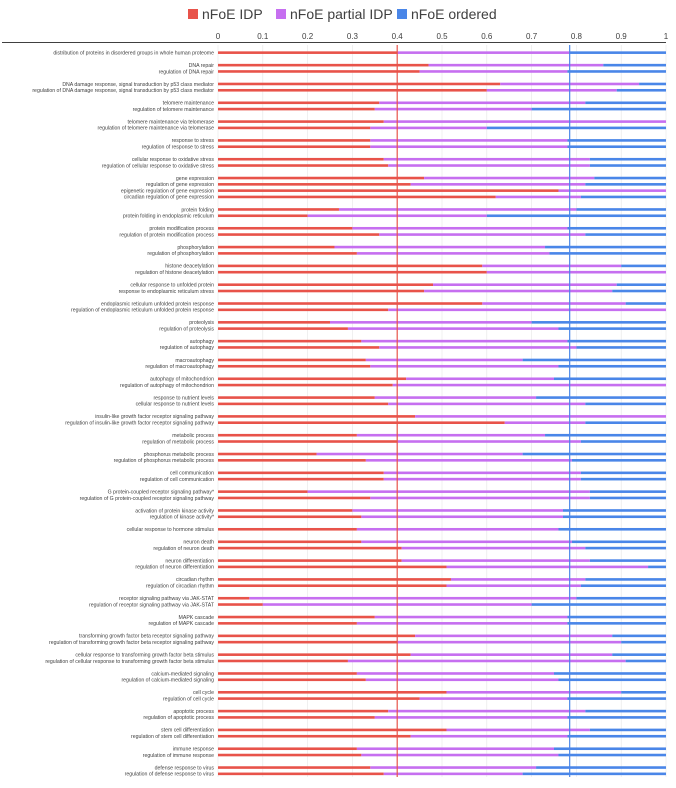 The width and height of the screenshot is (676, 788). I want to click on category-label: neuron differentiation, so click(189, 561).